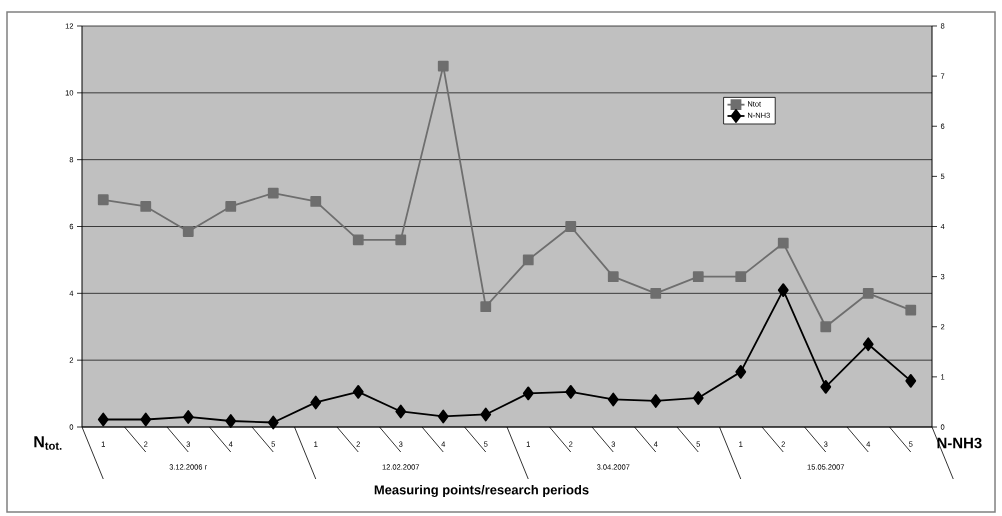 Image resolution: width=1002 pixels, height=516 pixels. What do you see at coordinates (959, 443) in the screenshot?
I see `y2-axis-title: N-NH3` at bounding box center [959, 443].